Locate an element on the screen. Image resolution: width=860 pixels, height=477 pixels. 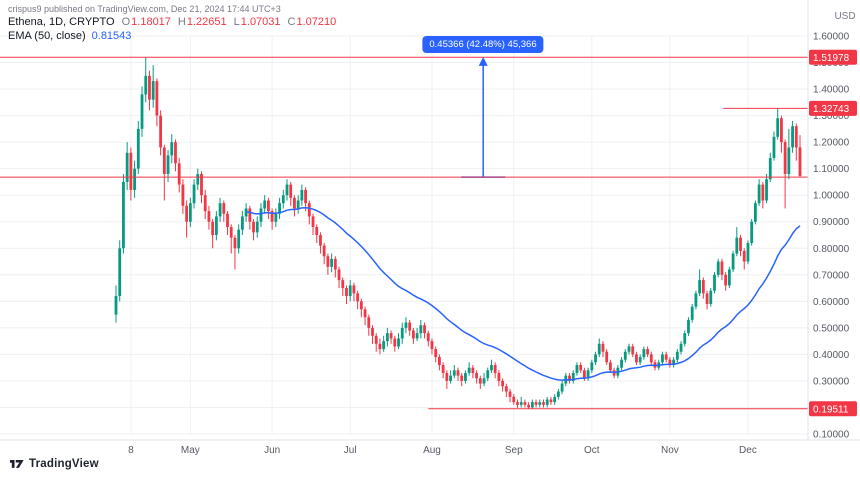
ohlc-value: 1.18017 is located at coordinates (151, 22).